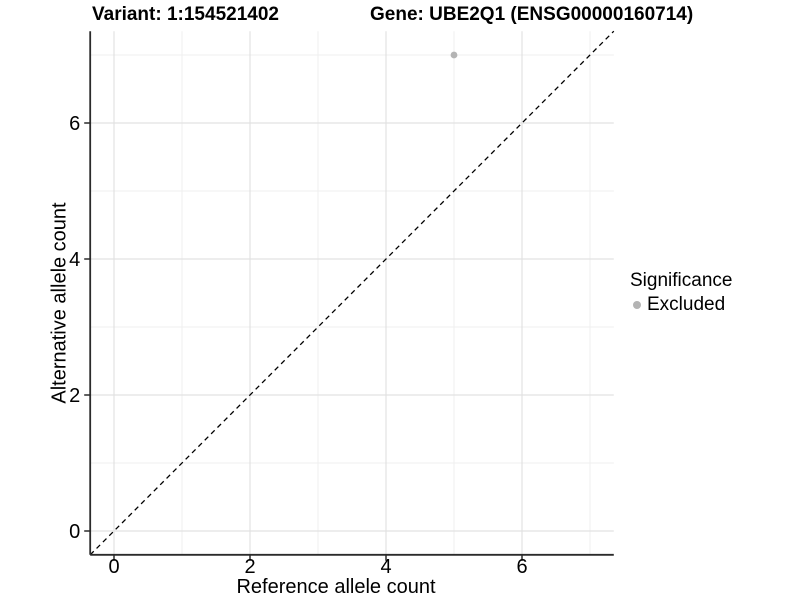 Image resolution: width=800 pixels, height=600 pixels. I want to click on plot-title-gene: Gene: UBE2Q1 (ENSG00000160714), so click(532, 14).